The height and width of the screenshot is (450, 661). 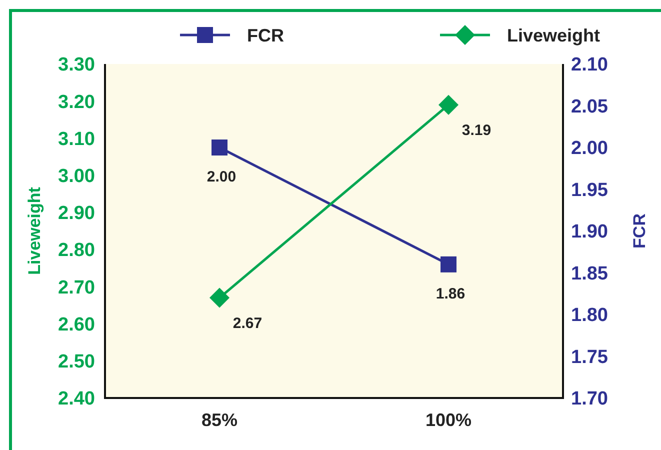 What do you see at coordinates (589, 315) in the screenshot?
I see `y2-tick-label: 1.80` at bounding box center [589, 315].